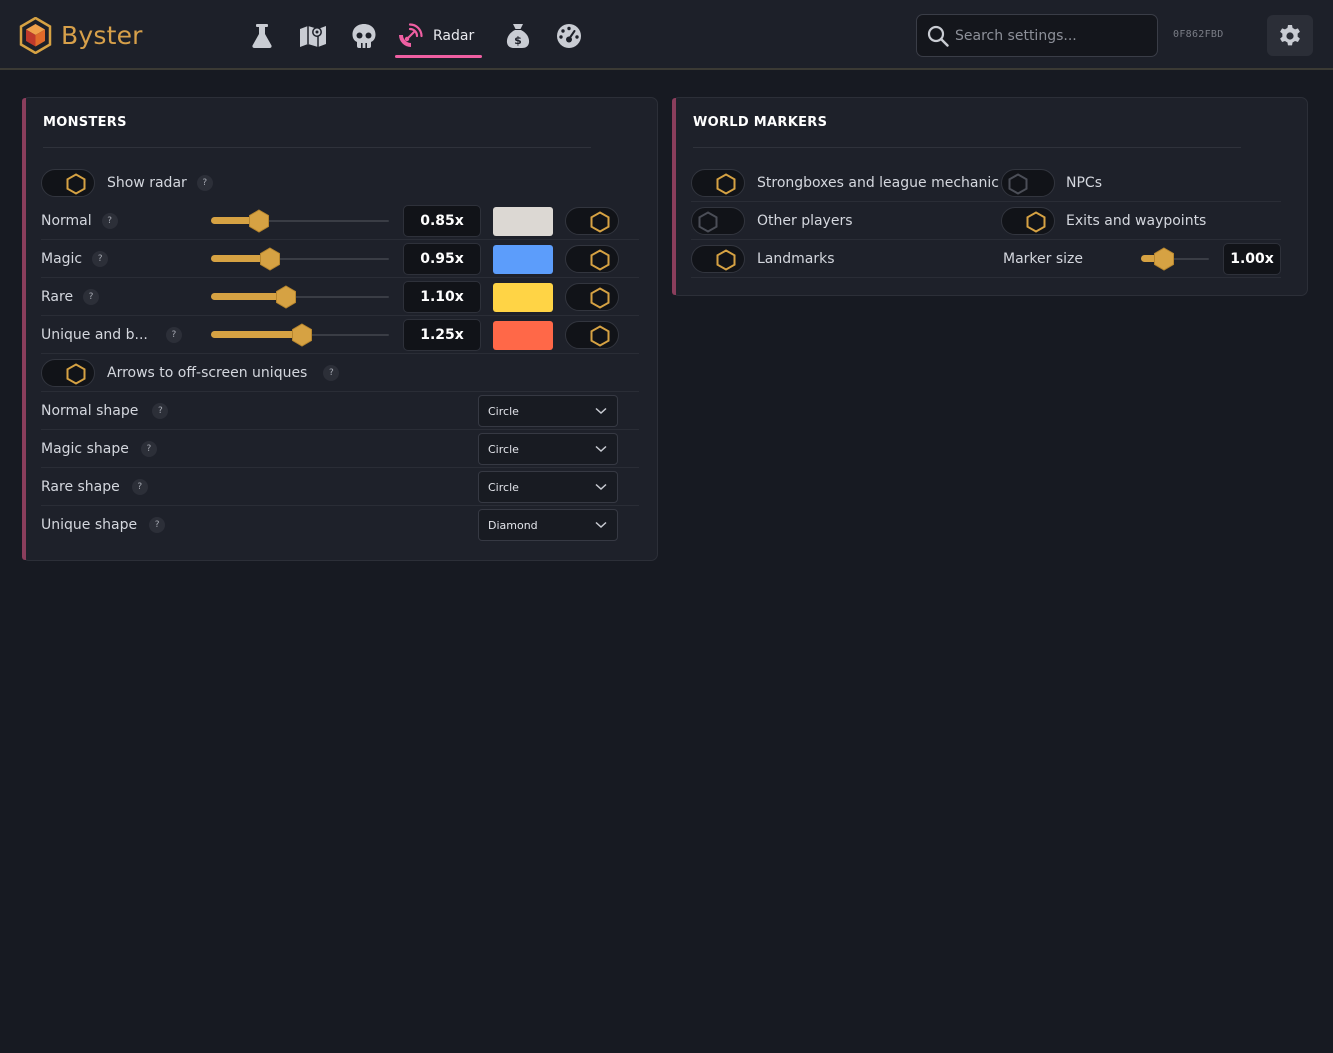 The width and height of the screenshot is (1333, 1053). Describe the element at coordinates (1043, 258) in the screenshot. I see `marker-size-label: Marker size` at that location.